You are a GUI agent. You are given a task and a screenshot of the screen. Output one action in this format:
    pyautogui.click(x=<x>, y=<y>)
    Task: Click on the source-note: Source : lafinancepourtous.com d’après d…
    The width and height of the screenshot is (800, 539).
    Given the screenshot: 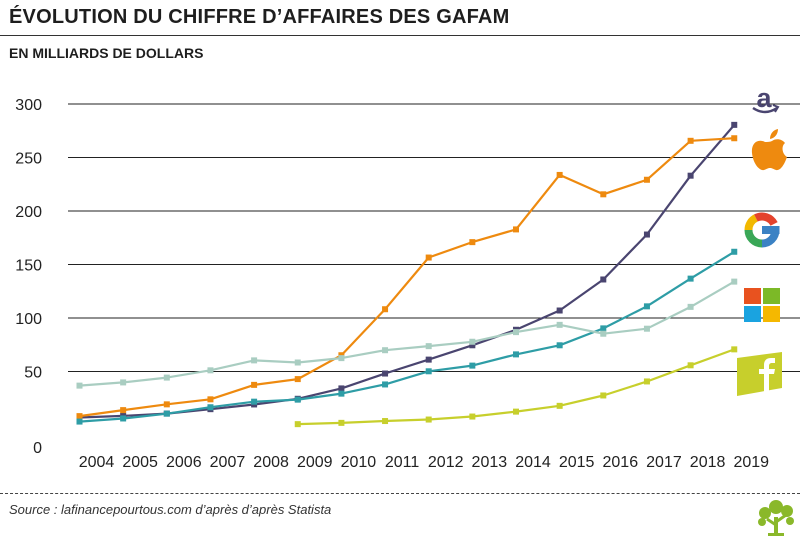 What is the action you would take?
    pyautogui.click(x=170, y=509)
    